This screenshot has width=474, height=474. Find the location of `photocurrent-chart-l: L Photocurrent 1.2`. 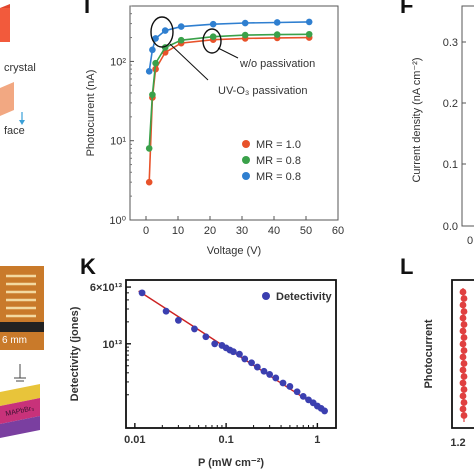

photocurrent-chart-l: L Photocurrent 1.2 is located at coordinates (437, 351).